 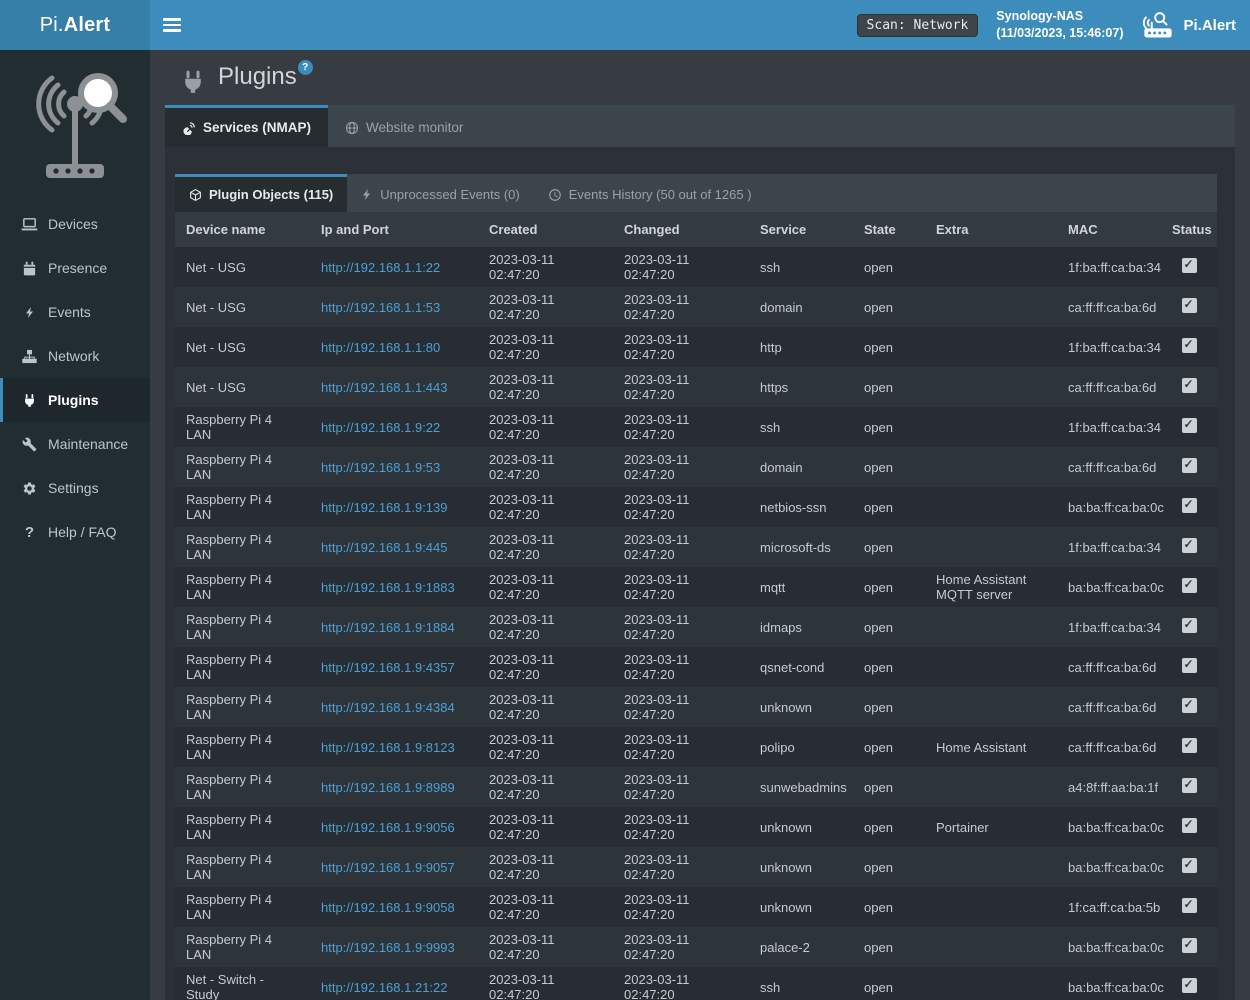 I want to click on laptop-icon, so click(x=29, y=224).